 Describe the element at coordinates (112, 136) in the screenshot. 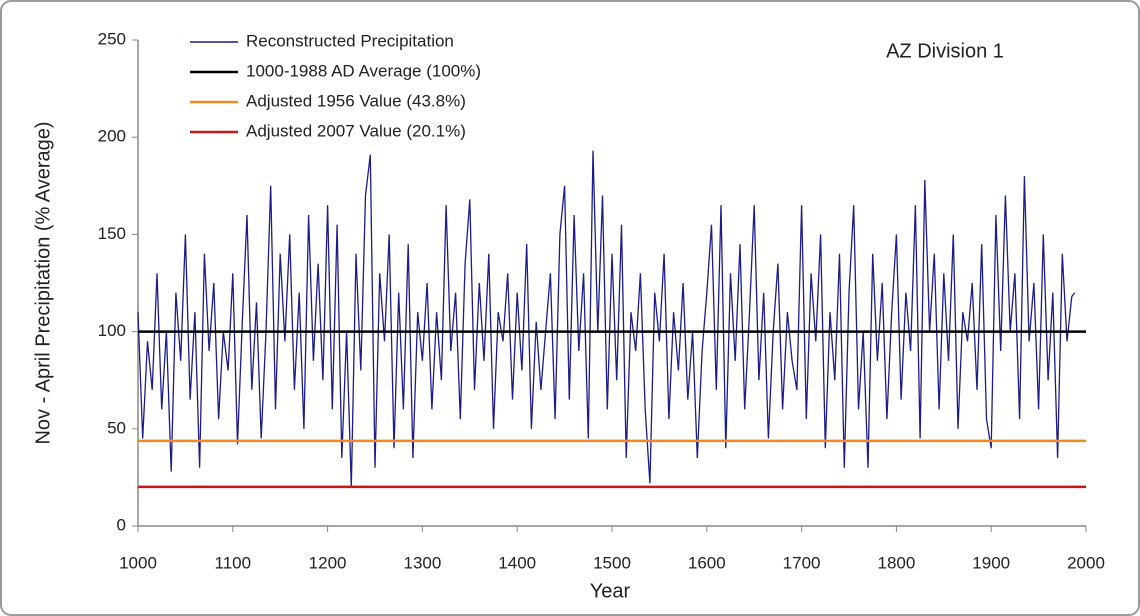

I see `y-tick-label: 200` at that location.